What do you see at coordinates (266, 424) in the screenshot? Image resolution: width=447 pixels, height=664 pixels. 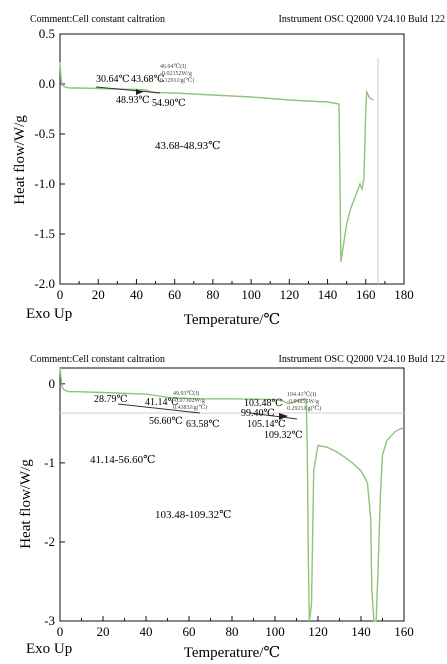 I see `chart-2-ann-t4: 105.14℃` at bounding box center [266, 424].